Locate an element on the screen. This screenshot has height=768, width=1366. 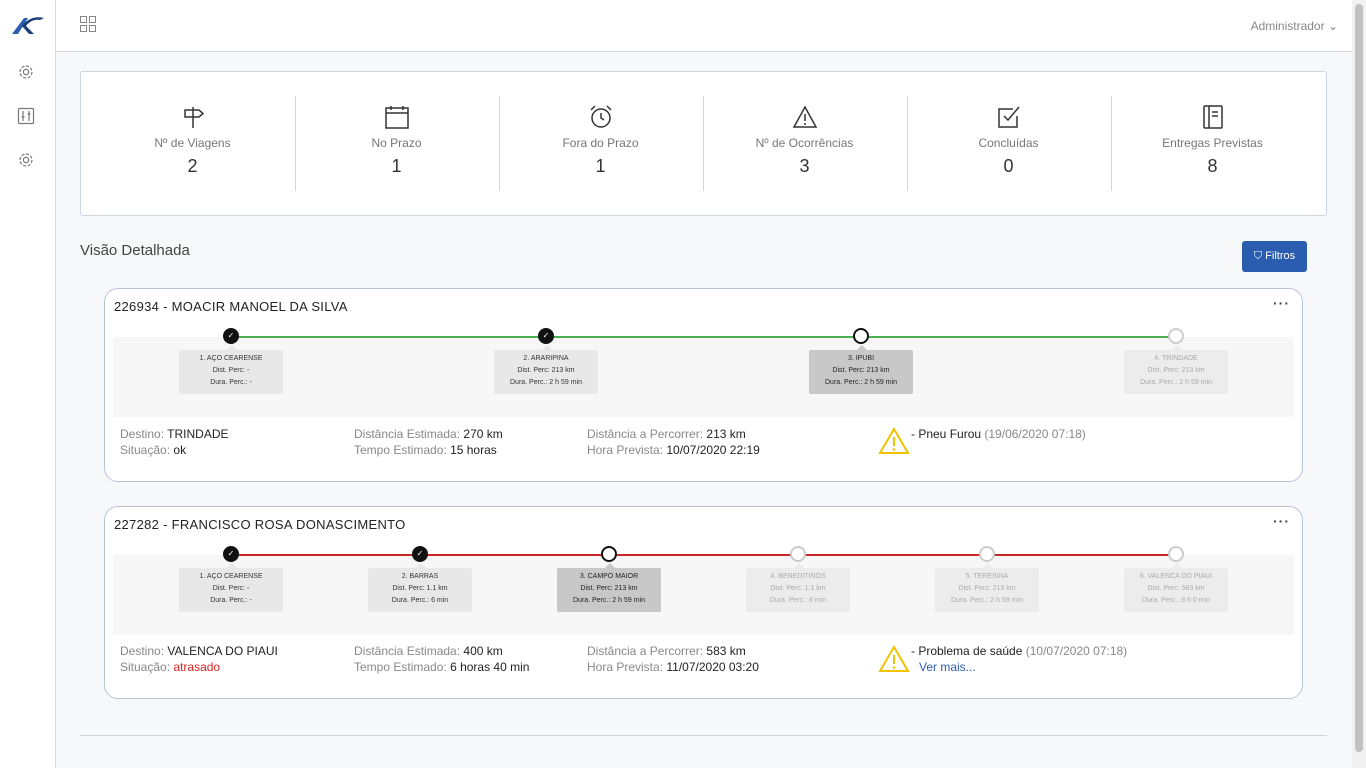
stat-label: Nº de Ocorrências is located at coordinates (804, 143).